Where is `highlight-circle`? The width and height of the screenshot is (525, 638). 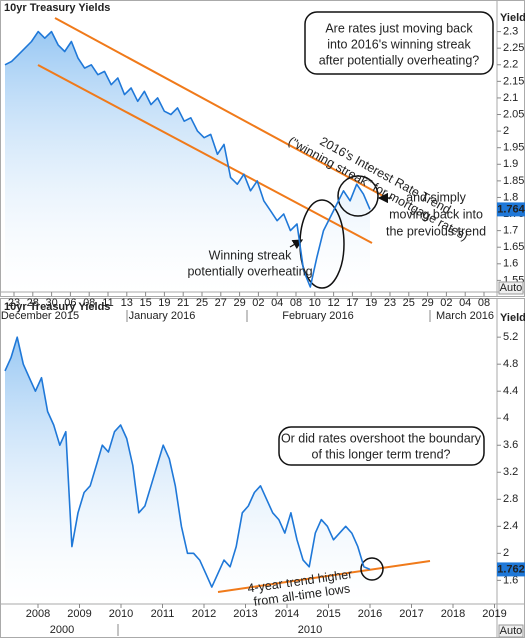
highlight-circle is located at coordinates (372, 569).